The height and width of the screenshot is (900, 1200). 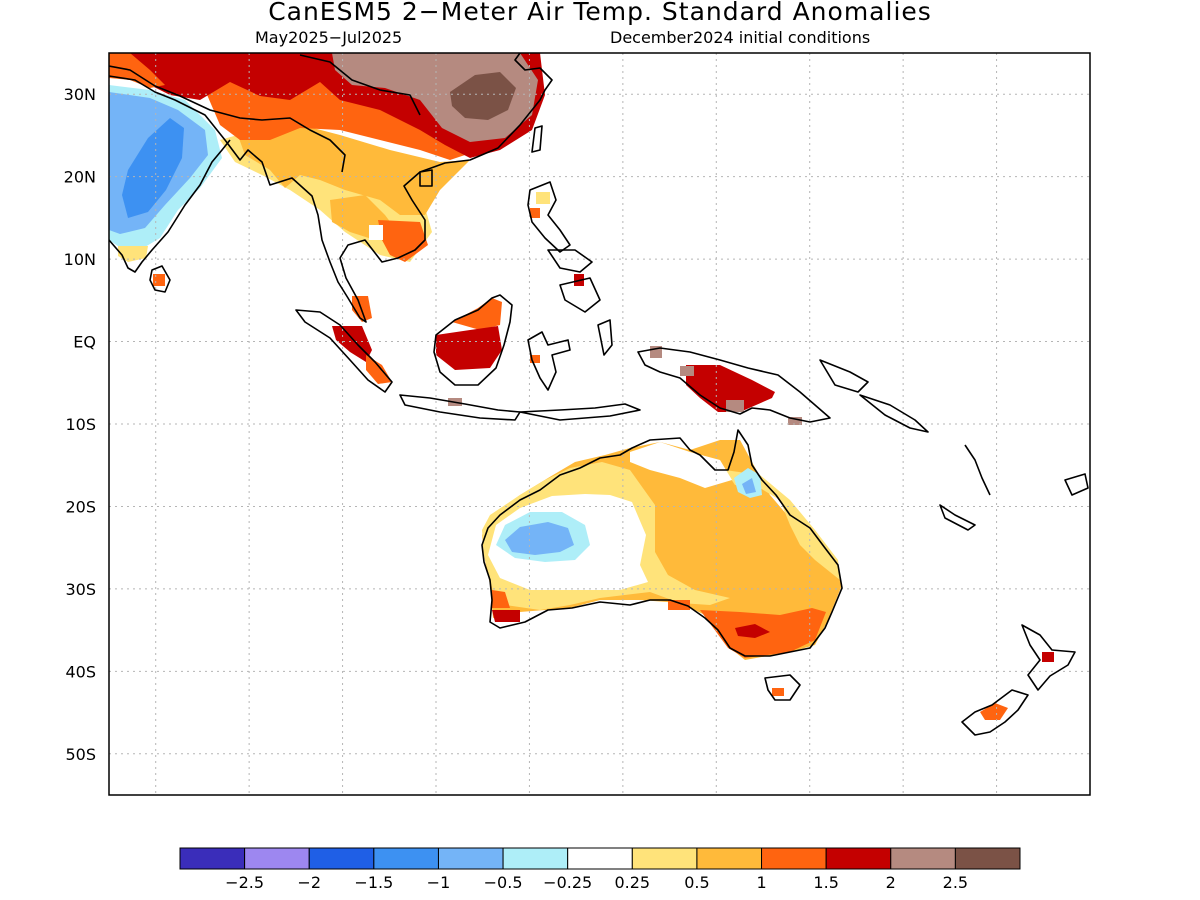 What do you see at coordinates (460, 407) in the screenshot?
I see `coast-java` at bounding box center [460, 407].